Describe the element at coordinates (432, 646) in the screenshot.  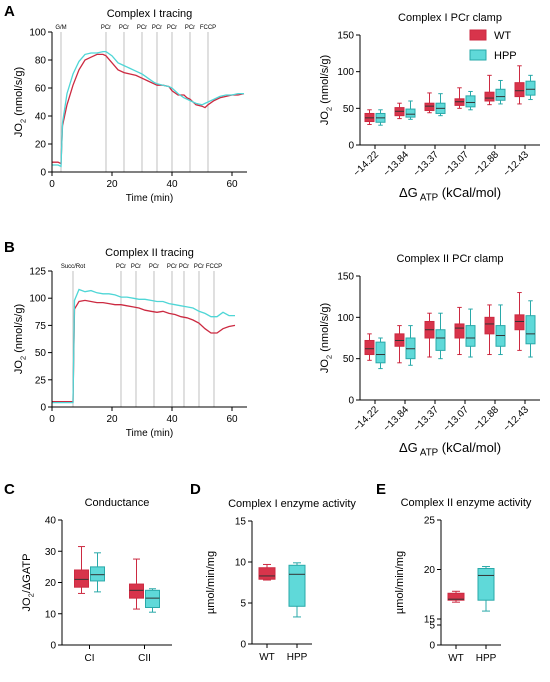
I see `complex2-enzyme-y-tick-label: 0` at that location.